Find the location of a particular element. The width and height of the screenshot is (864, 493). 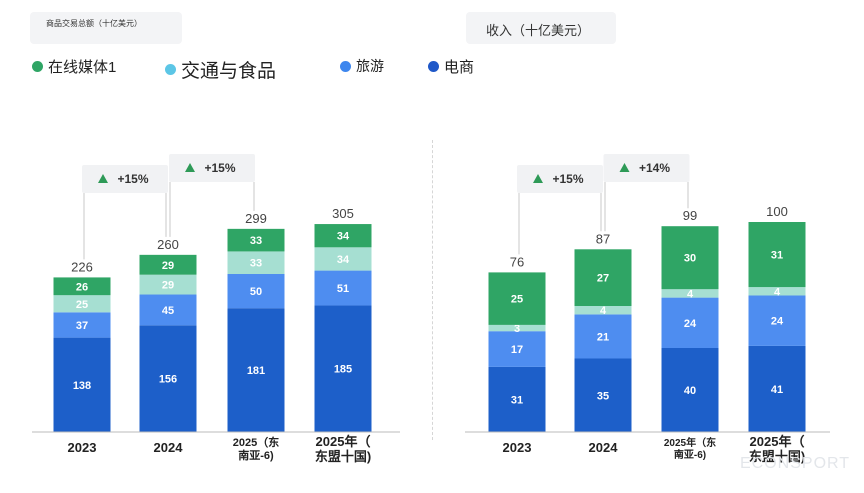

left-chart-title-text: 商品交易总额（十亿美元） is located at coordinates (94, 23).